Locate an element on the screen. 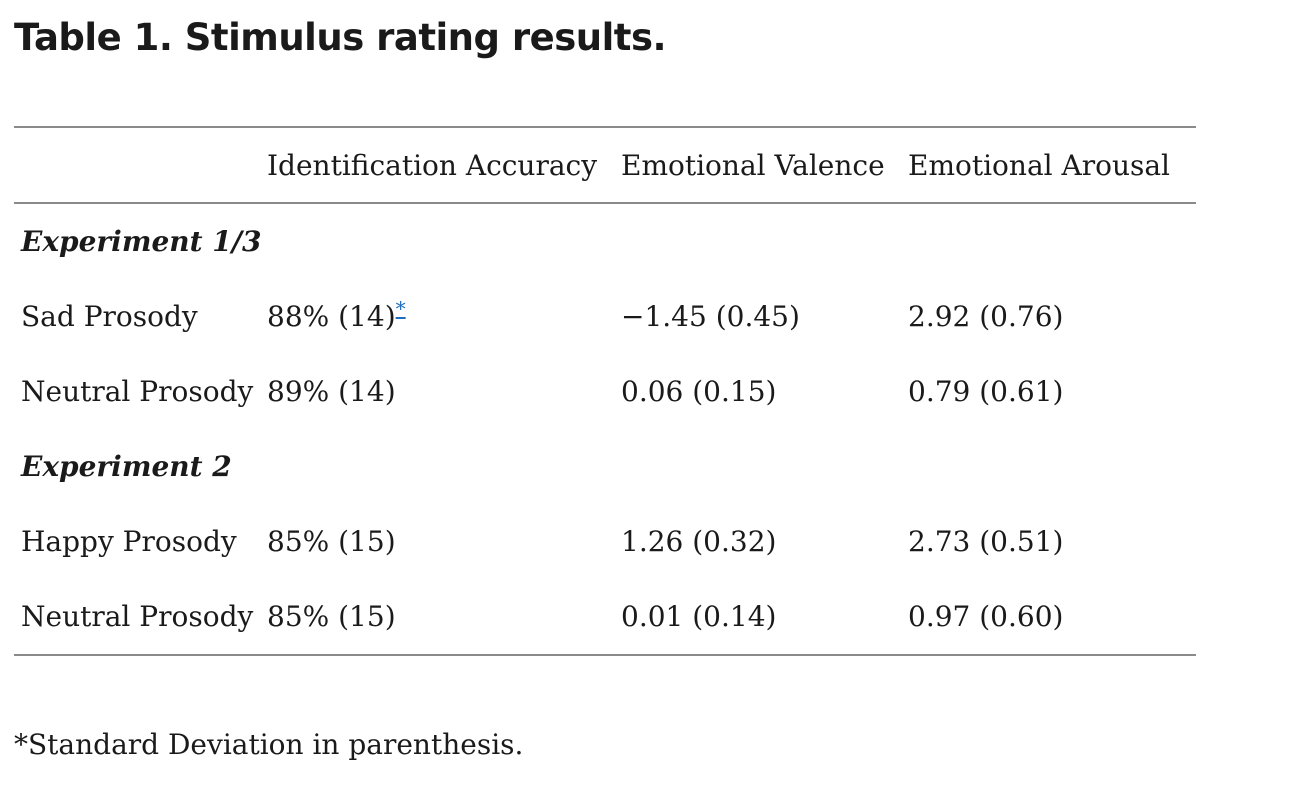 Image resolution: width=1296 pixels, height=800 pixels. section-label: Experiment 1/3 is located at coordinates (141, 241).